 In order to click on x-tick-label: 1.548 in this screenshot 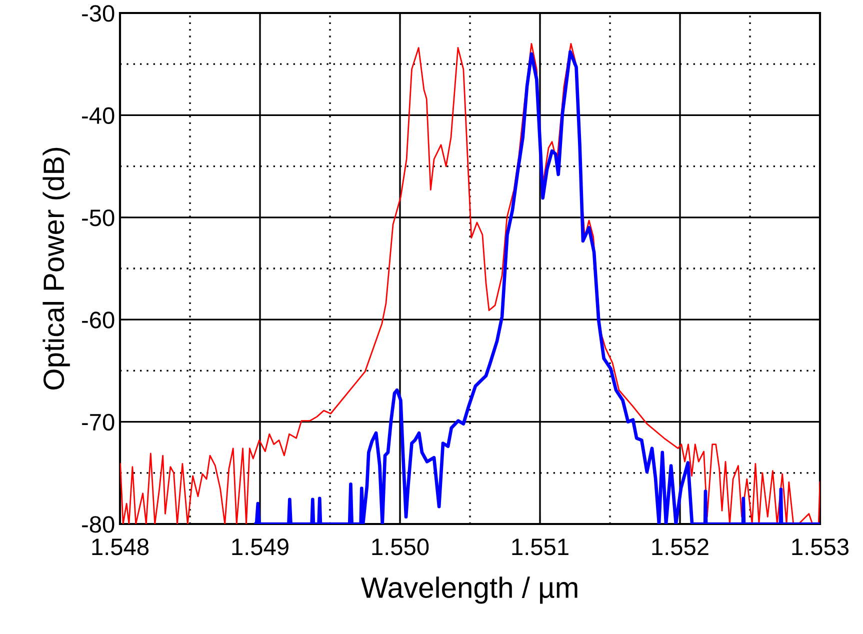, I will do `click(120, 547)`.